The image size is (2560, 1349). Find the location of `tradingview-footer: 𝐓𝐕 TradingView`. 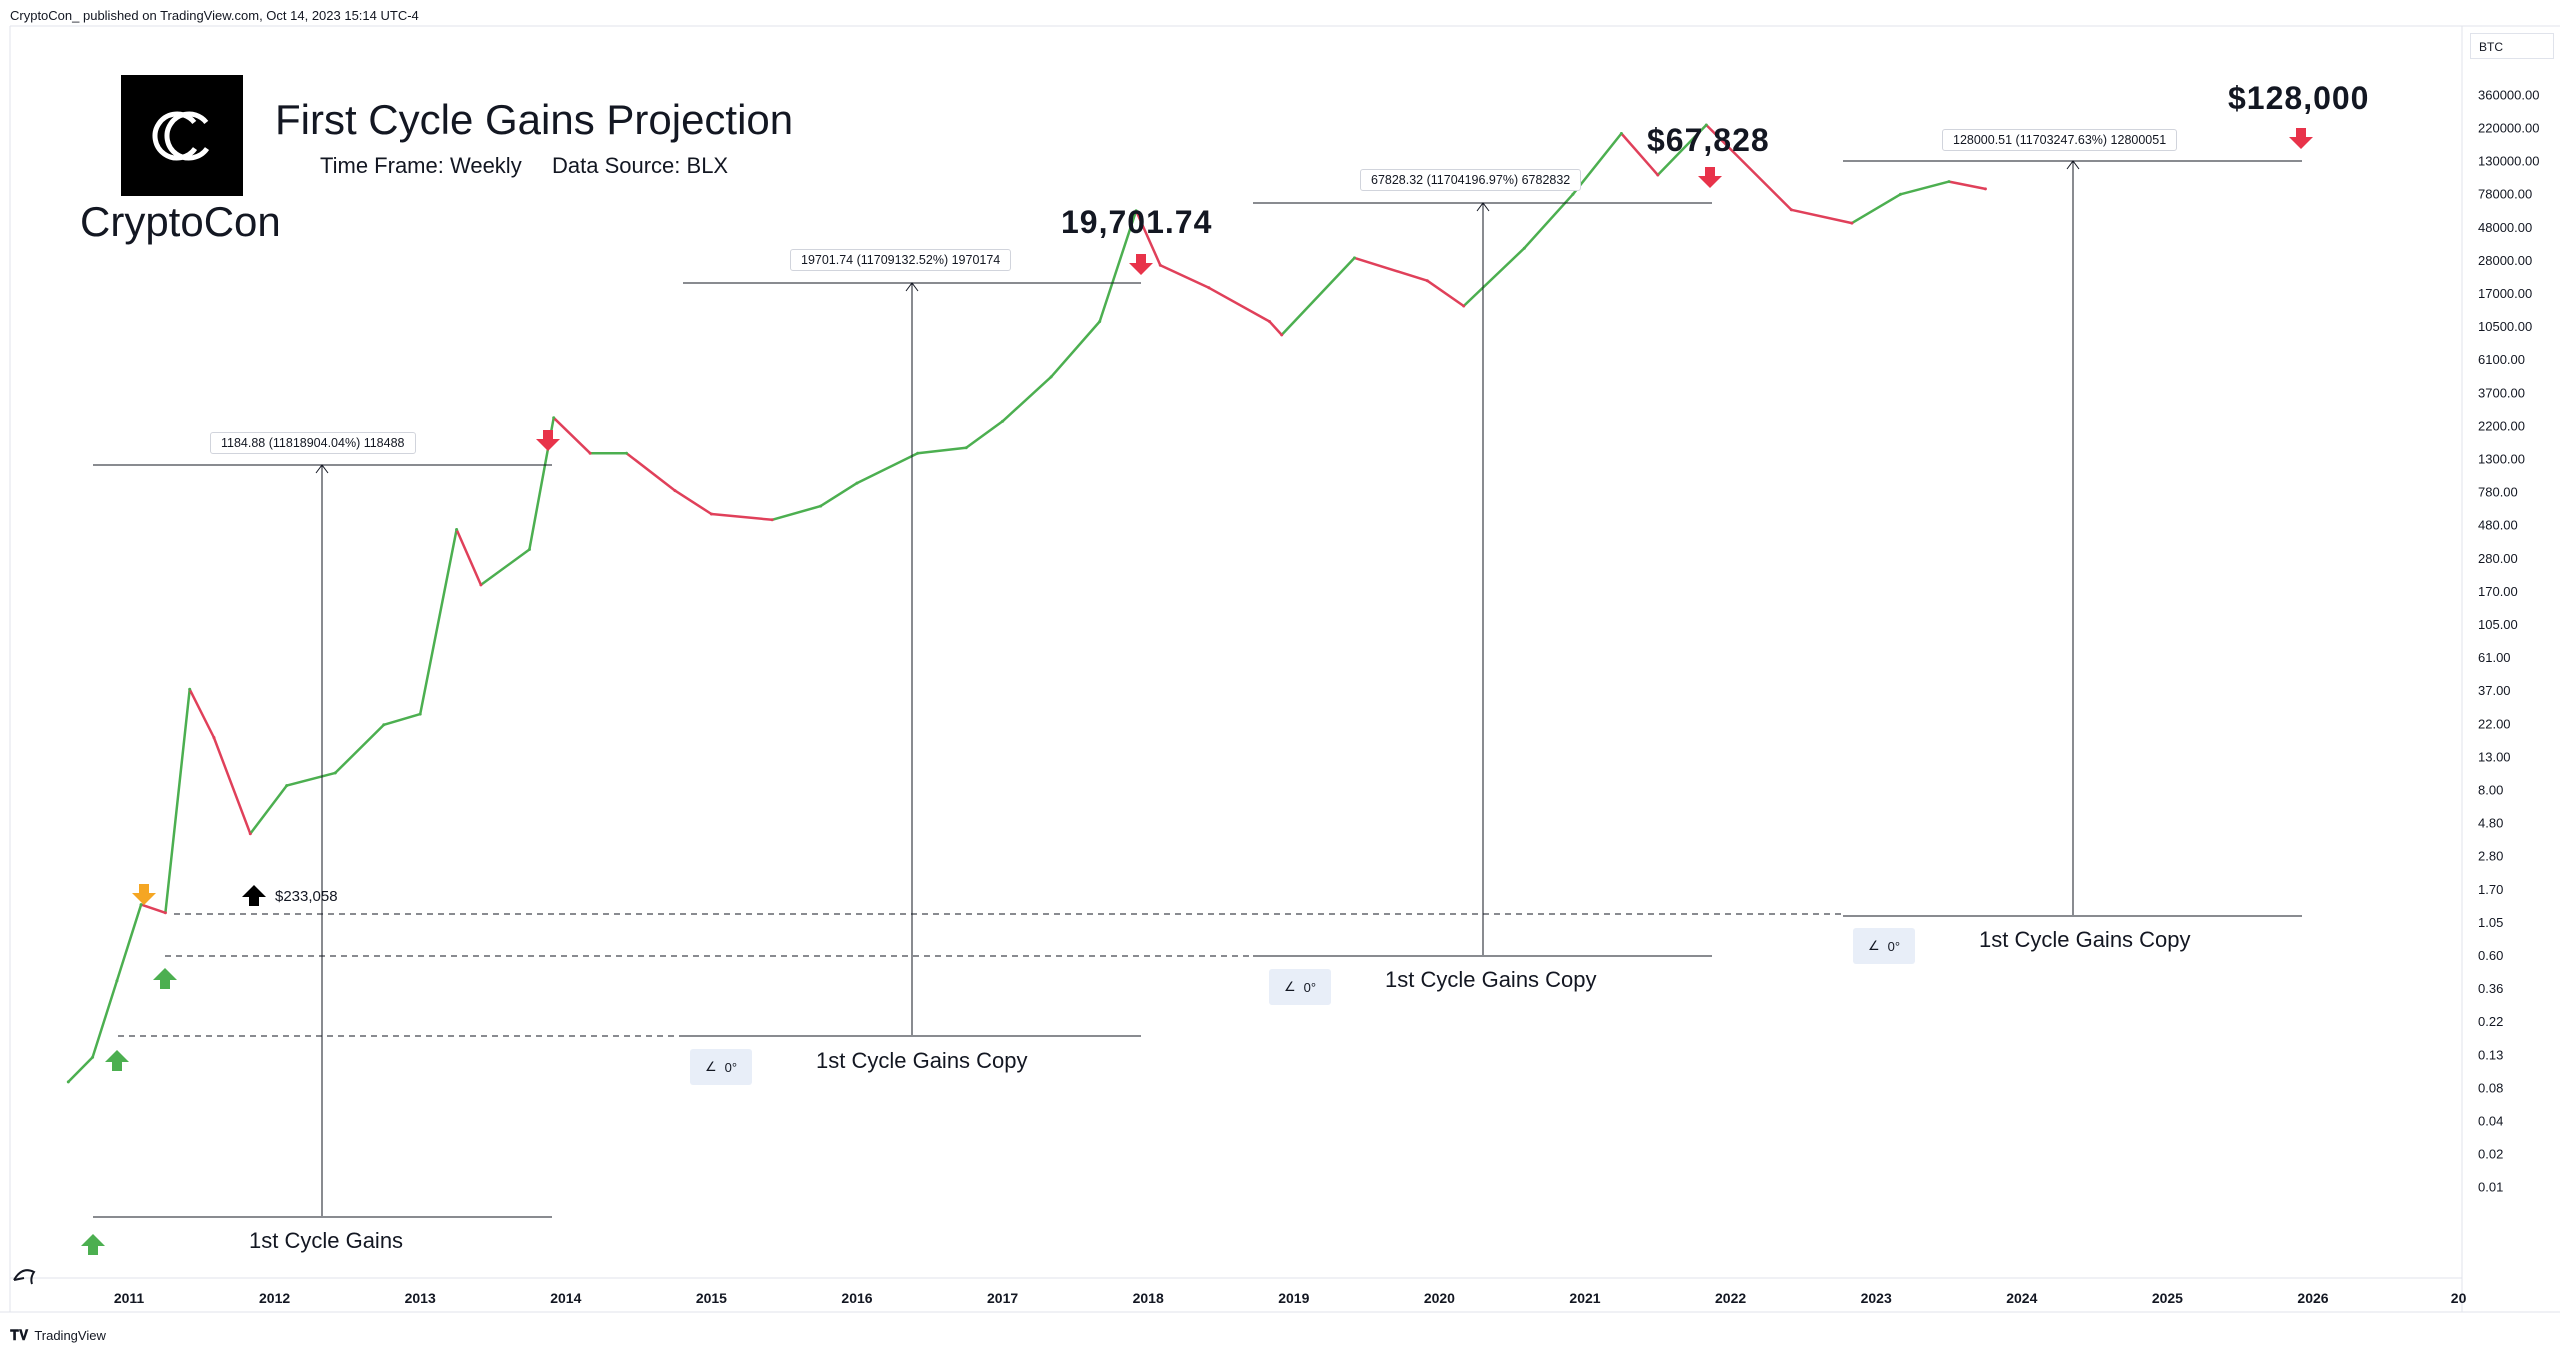

tradingview-footer: 𝐓𝐕 TradingView is located at coordinates (58, 1335).